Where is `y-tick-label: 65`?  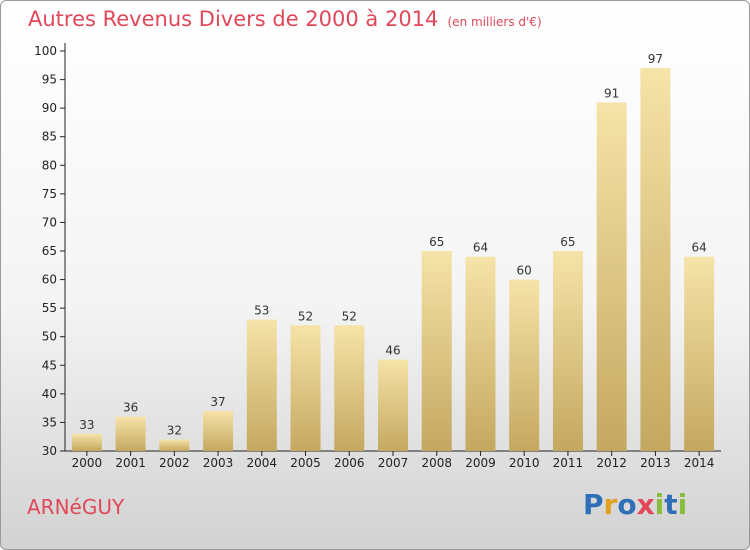
y-tick-label: 65 is located at coordinates (49, 251).